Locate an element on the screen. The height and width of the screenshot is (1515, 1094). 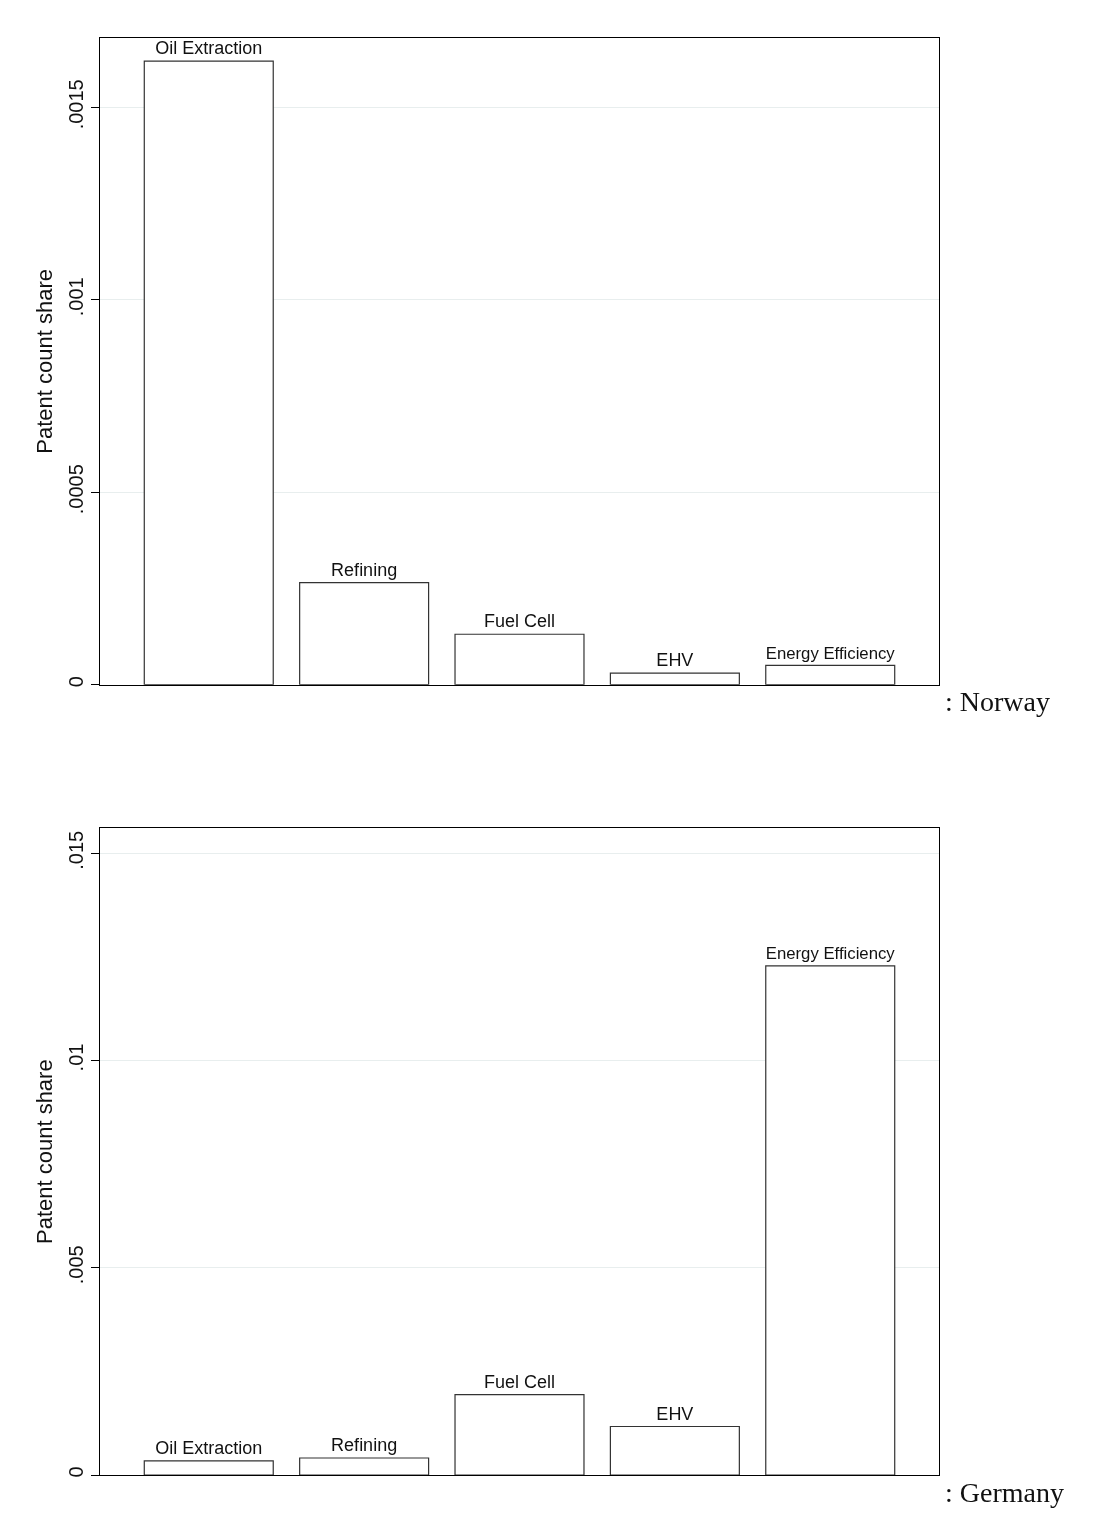
y-tick-label: .01 is located at coordinates (75, 1057).